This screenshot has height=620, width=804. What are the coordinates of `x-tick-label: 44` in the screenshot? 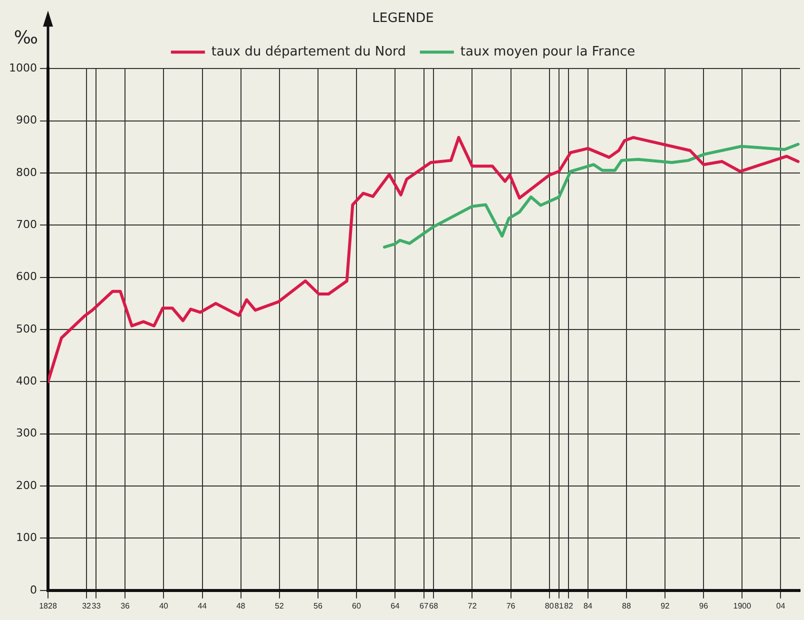 It's located at (203, 605).